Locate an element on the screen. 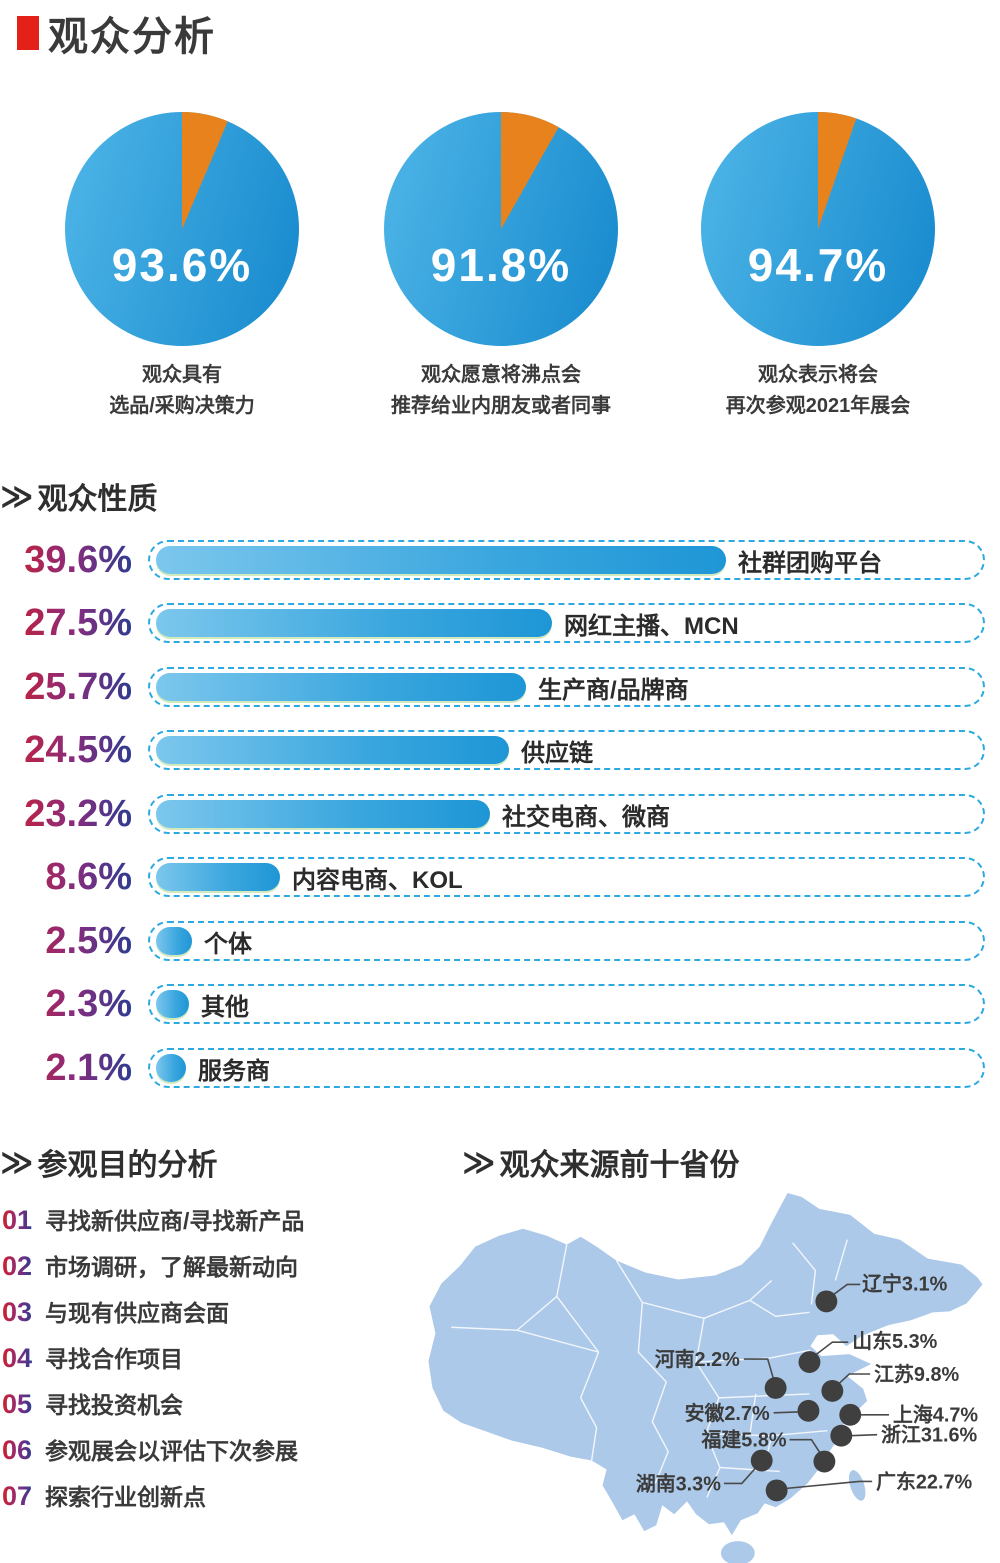 This screenshot has width=1000, height=1563. page-title: 观众分析 is located at coordinates (116, 33).